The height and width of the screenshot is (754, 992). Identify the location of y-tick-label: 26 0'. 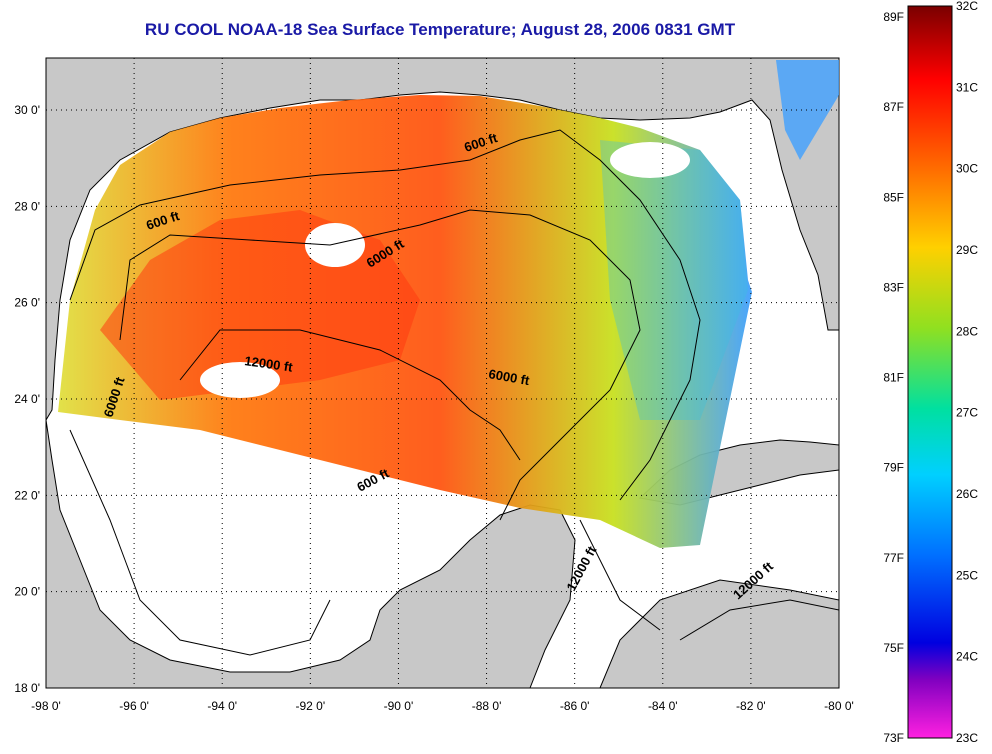
(27, 303).